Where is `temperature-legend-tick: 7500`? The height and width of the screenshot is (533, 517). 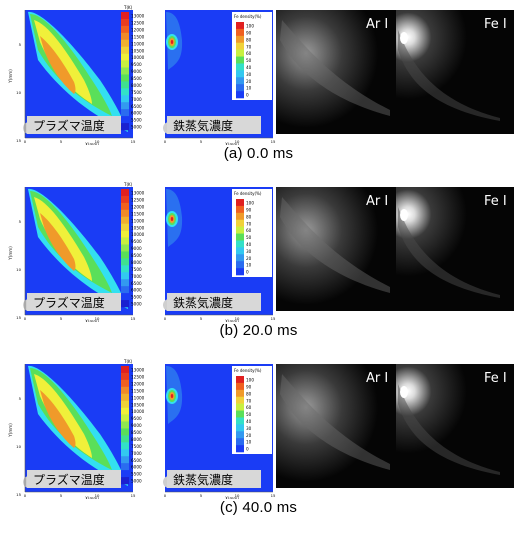
temperature-legend-tick: 7500 is located at coordinates (136, 446).